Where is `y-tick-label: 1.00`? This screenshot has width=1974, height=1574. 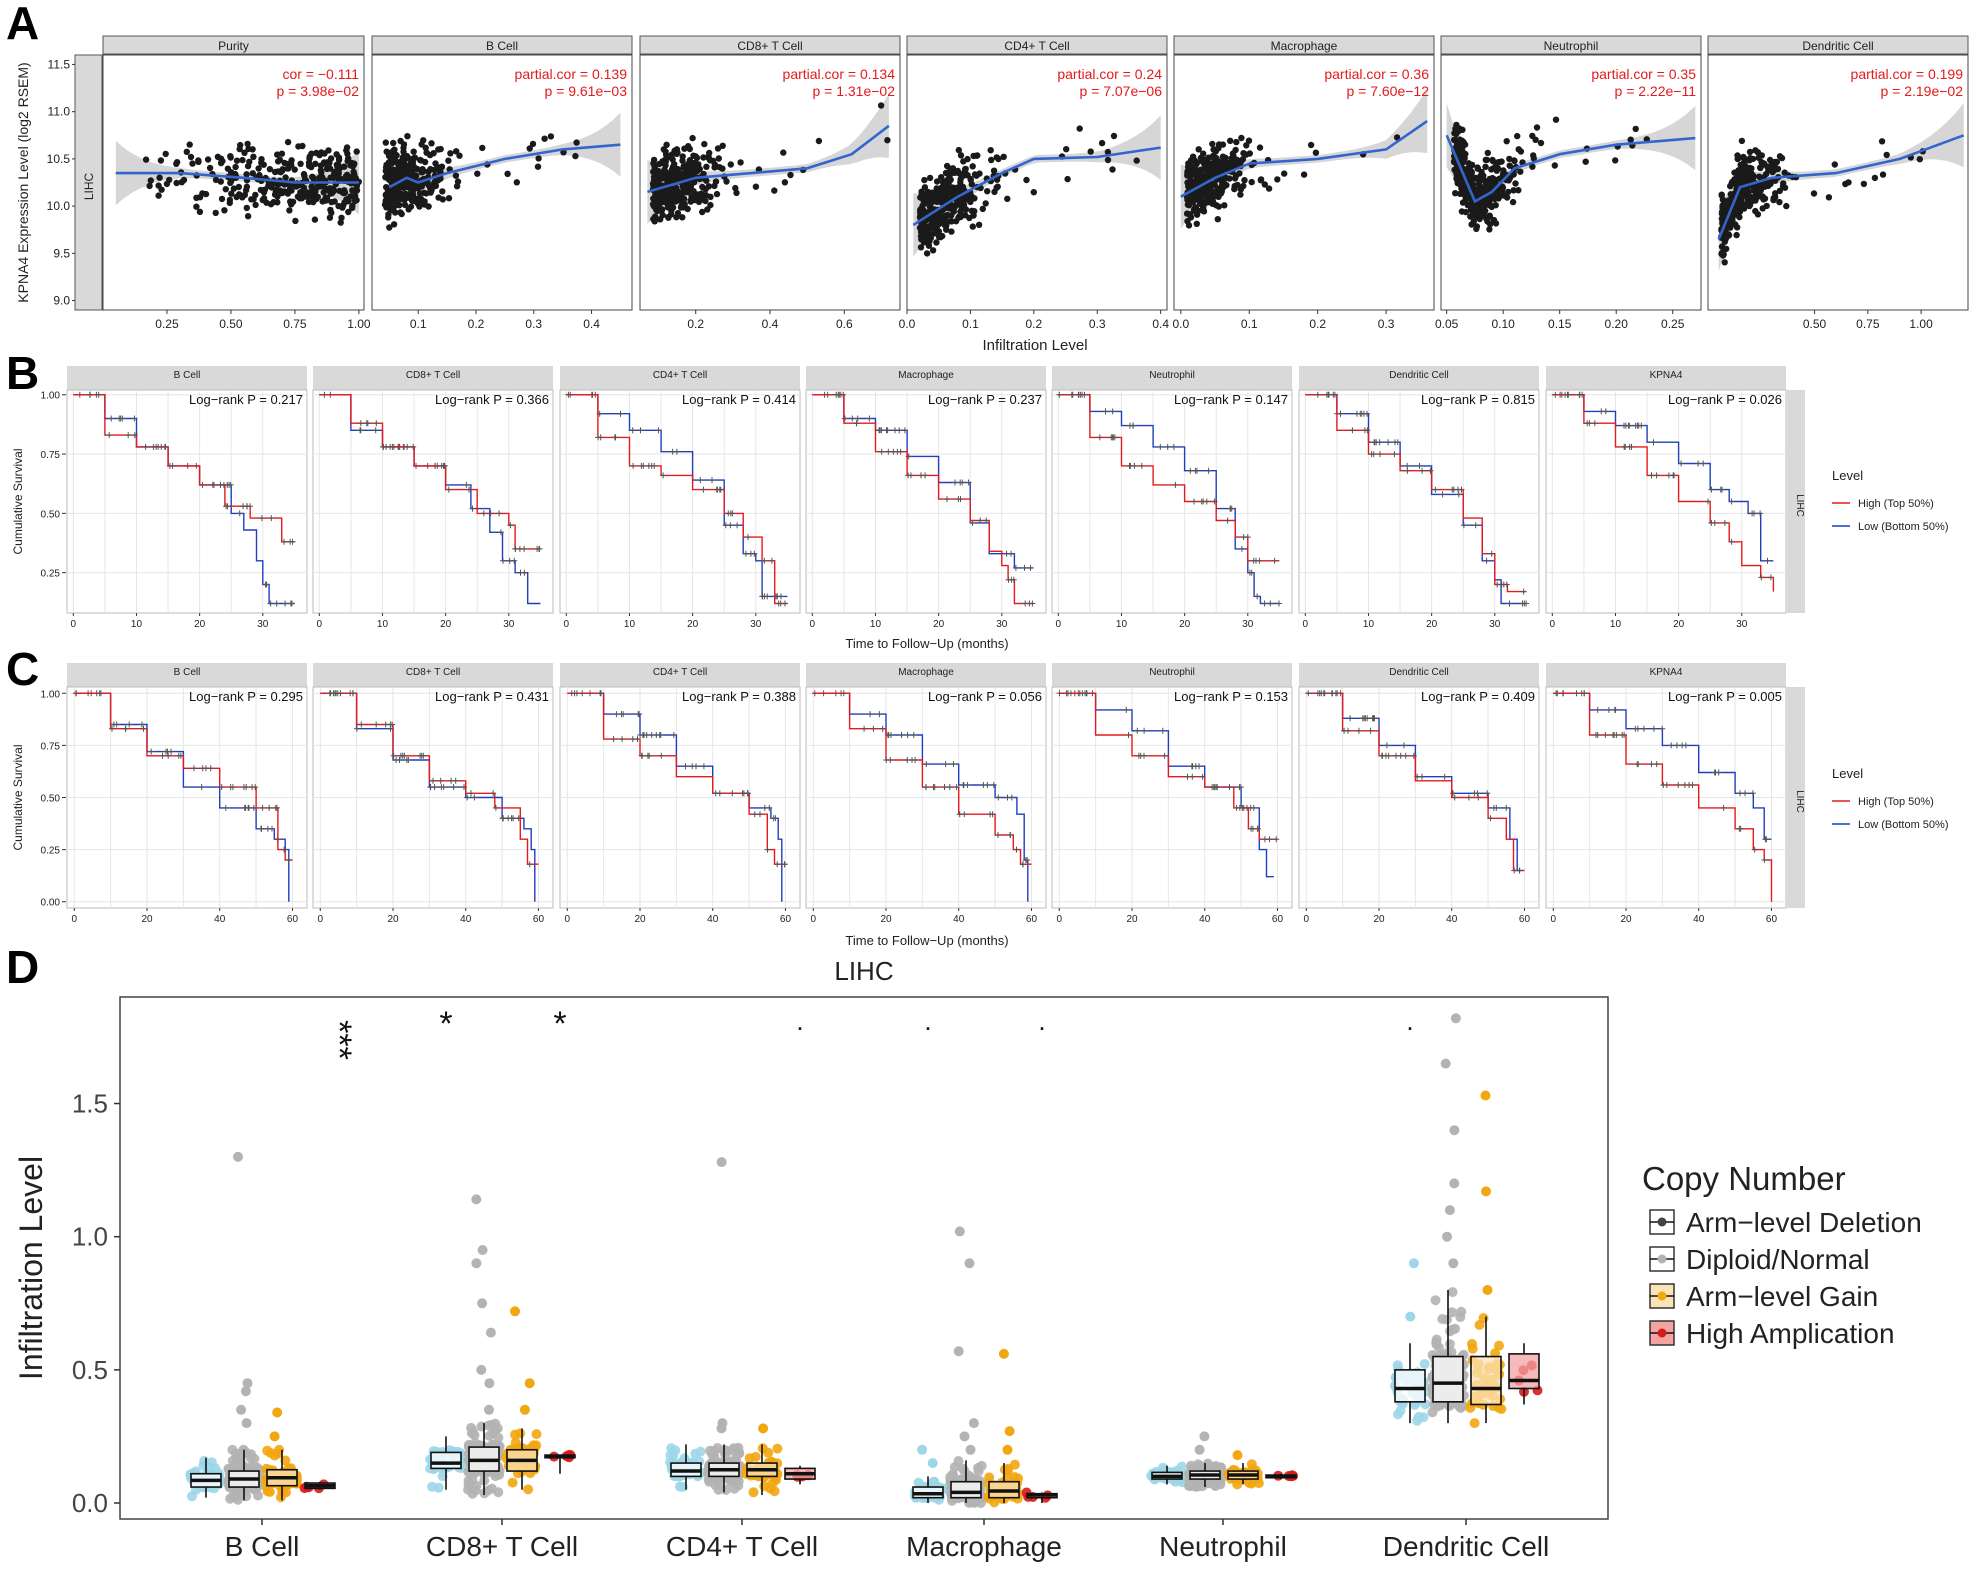 y-tick-label: 1.00 is located at coordinates (51, 694).